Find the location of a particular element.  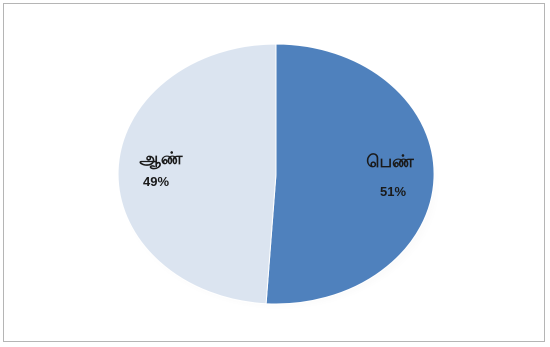

slice-value-label-2: 49% is located at coordinates (156, 181).